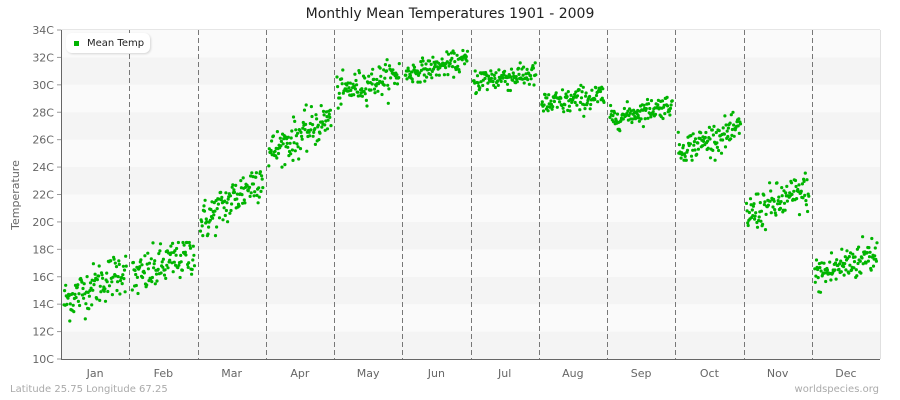 This screenshot has width=900, height=400. What do you see at coordinates (43, 222) in the screenshot?
I see `y-tick-label: 20C` at bounding box center [43, 222].